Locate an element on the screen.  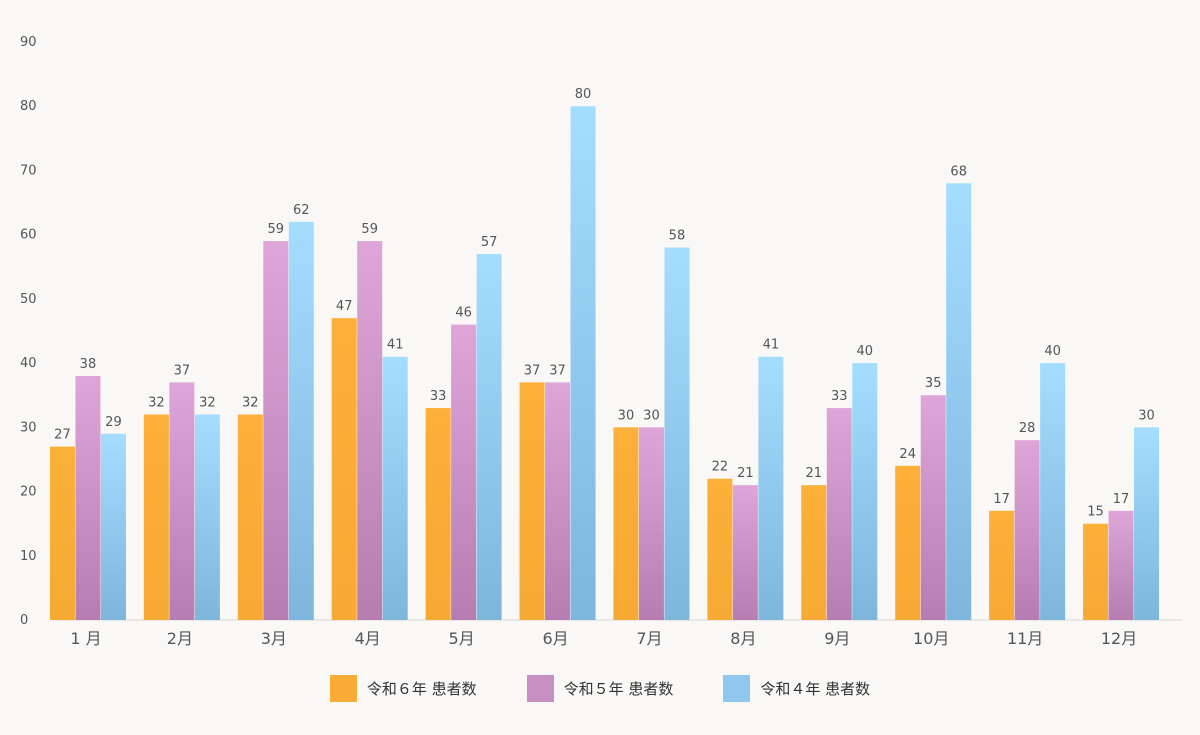
x-tick-label: 5月 is located at coordinates (462, 638).